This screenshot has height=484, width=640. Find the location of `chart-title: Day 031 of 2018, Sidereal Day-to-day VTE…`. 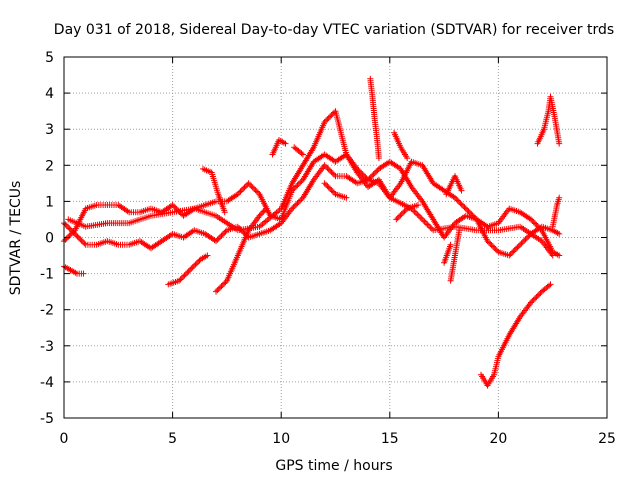

chart-title: Day 031 of 2018, Sidereal Day-to-day VTE… is located at coordinates (334, 30).